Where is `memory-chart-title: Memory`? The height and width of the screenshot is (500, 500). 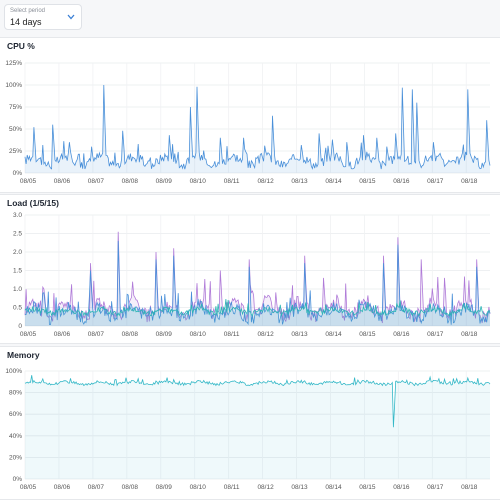 memory-chart-title: Memory is located at coordinates (23, 355).